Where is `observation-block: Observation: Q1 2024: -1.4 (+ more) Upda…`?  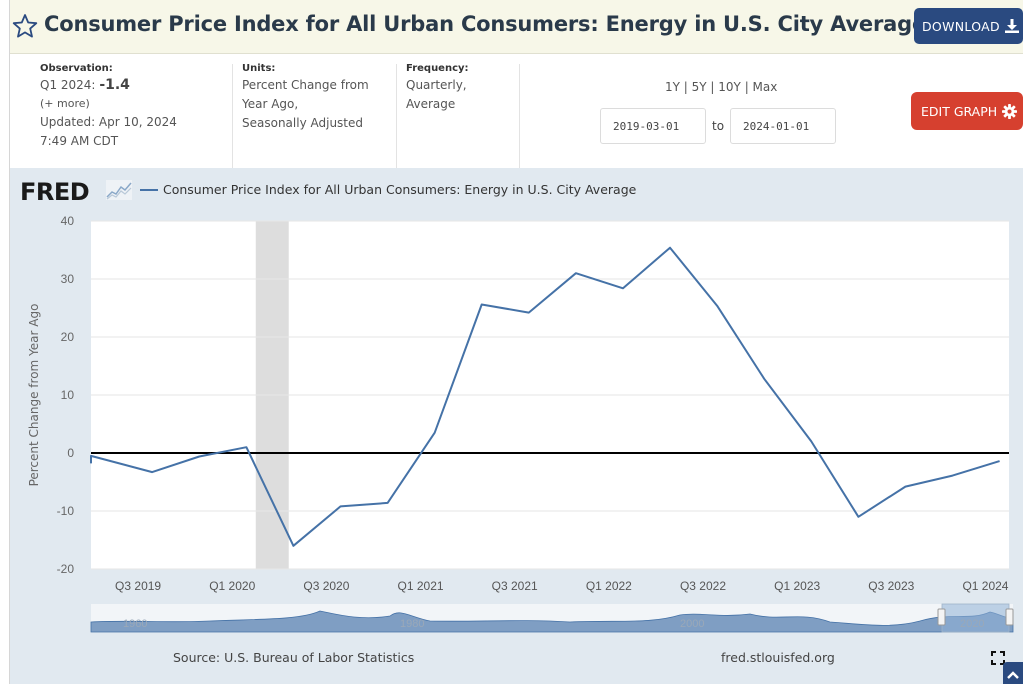 observation-block: Observation: Q1 2024: -1.4 (+ more) Upda… is located at coordinates (108, 106).